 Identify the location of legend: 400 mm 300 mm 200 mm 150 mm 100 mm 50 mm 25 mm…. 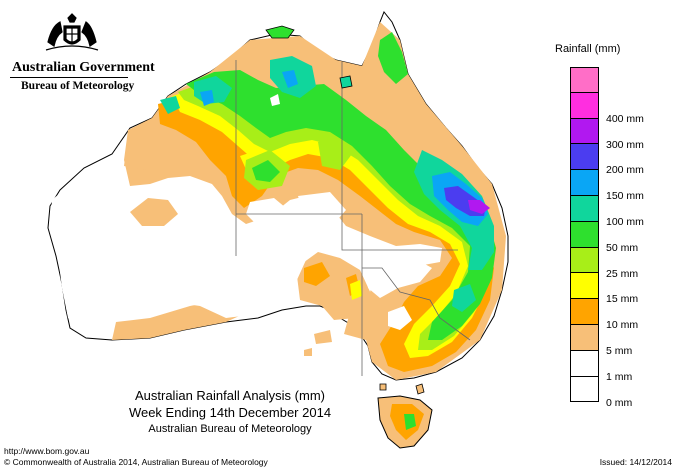
(610, 238).